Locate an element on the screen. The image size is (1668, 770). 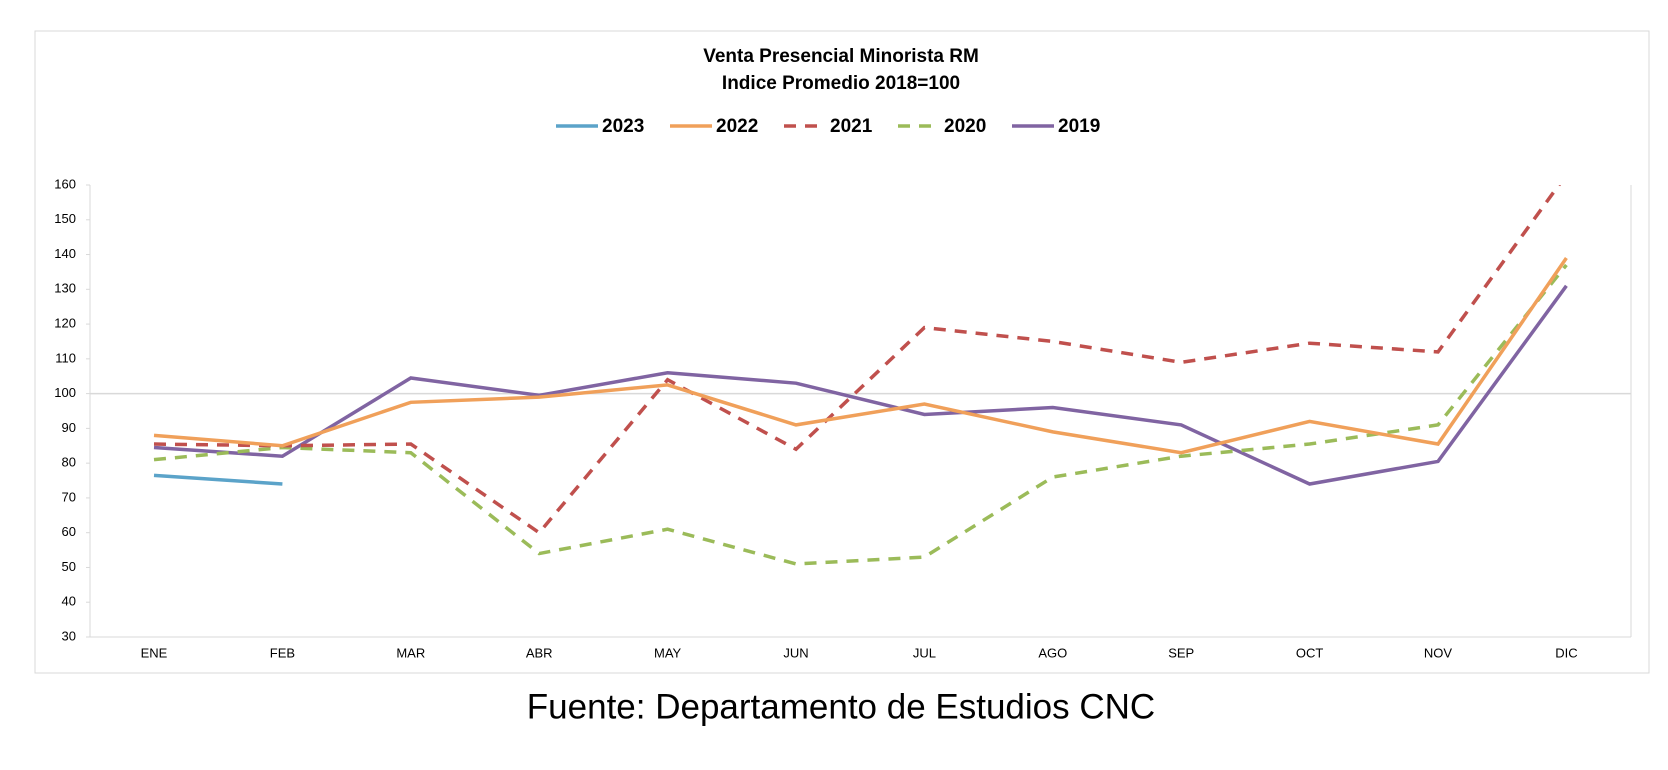
x-tick-label: AGO is located at coordinates (1052, 652).